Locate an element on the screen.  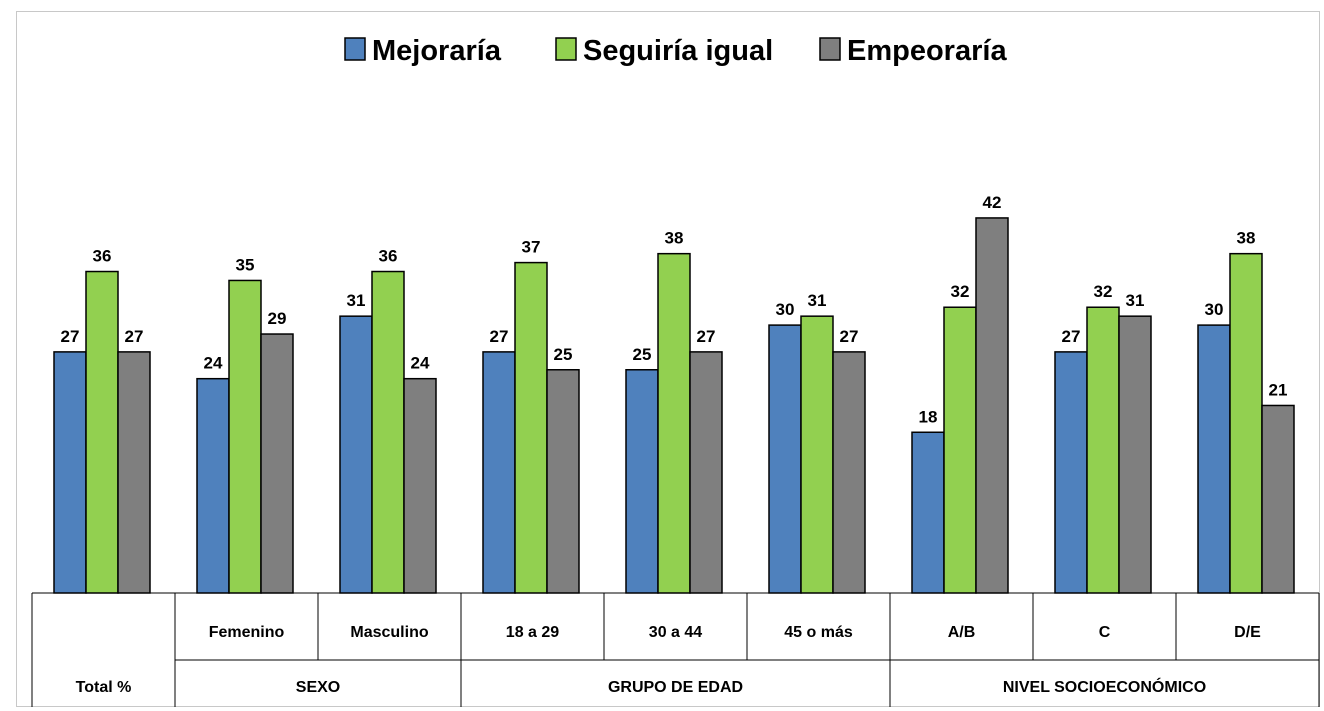
data-label-1-6: 30 is located at coordinates (785, 309).